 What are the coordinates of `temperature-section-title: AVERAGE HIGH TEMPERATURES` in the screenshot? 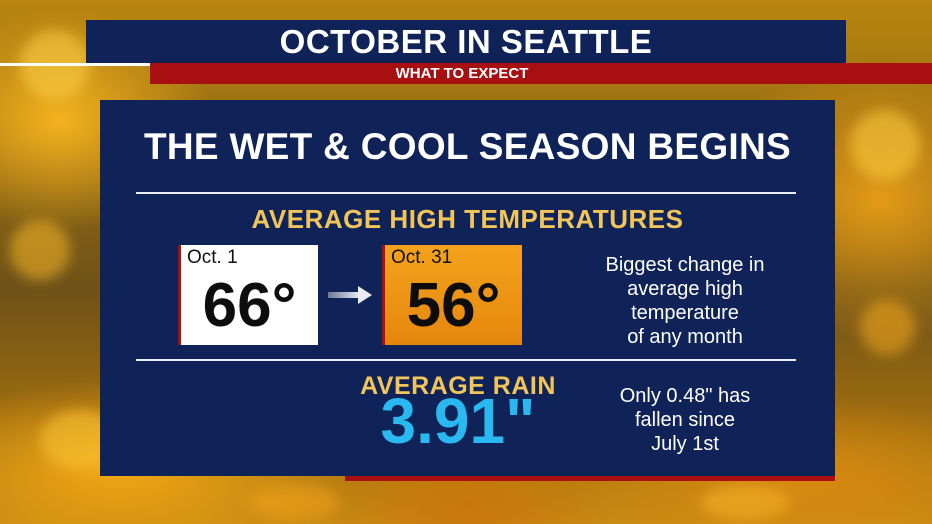 It's located at (467, 219).